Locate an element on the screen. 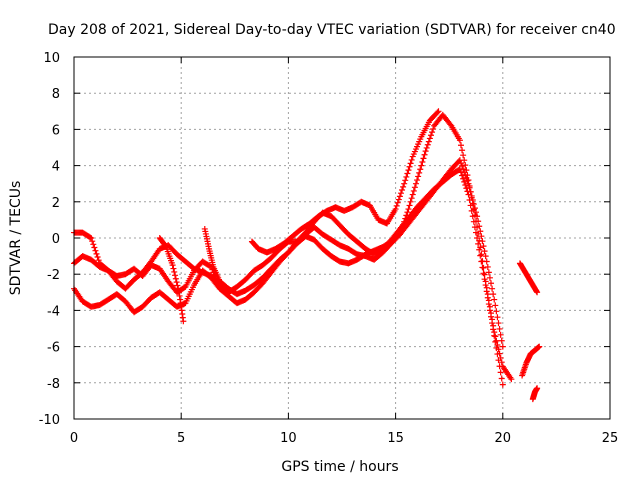 Image resolution: width=640 pixels, height=480 pixels. x-tick-labels: 0 5 10 15 20 25 is located at coordinates (344, 438).